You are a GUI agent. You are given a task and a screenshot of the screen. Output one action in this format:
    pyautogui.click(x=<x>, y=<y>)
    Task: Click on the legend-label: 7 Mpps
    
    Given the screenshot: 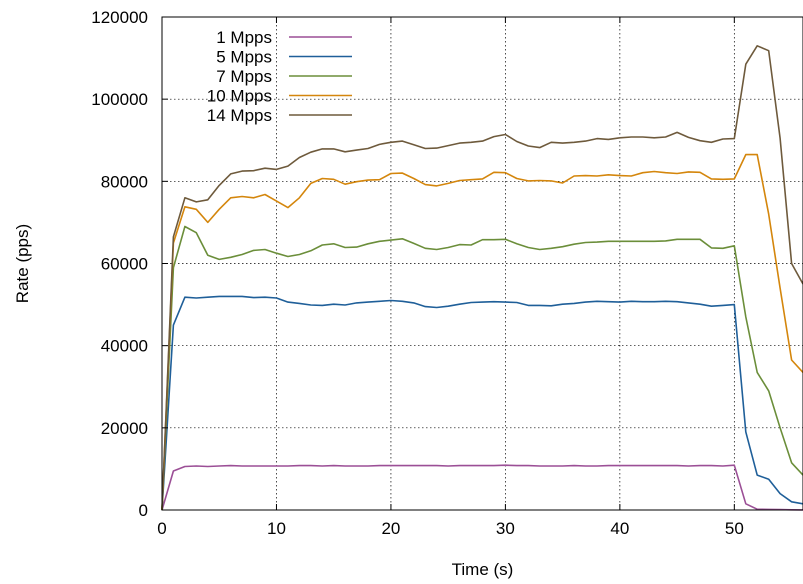 What is the action you would take?
    pyautogui.click(x=244, y=76)
    